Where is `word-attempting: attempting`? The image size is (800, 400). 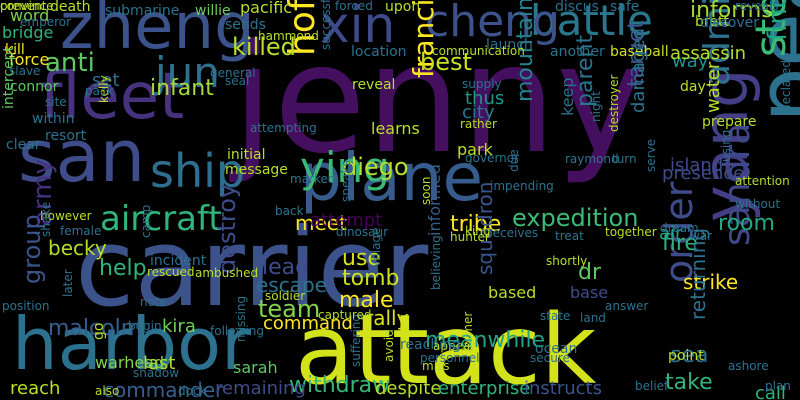 word-attempting: attempting is located at coordinates (283, 128).